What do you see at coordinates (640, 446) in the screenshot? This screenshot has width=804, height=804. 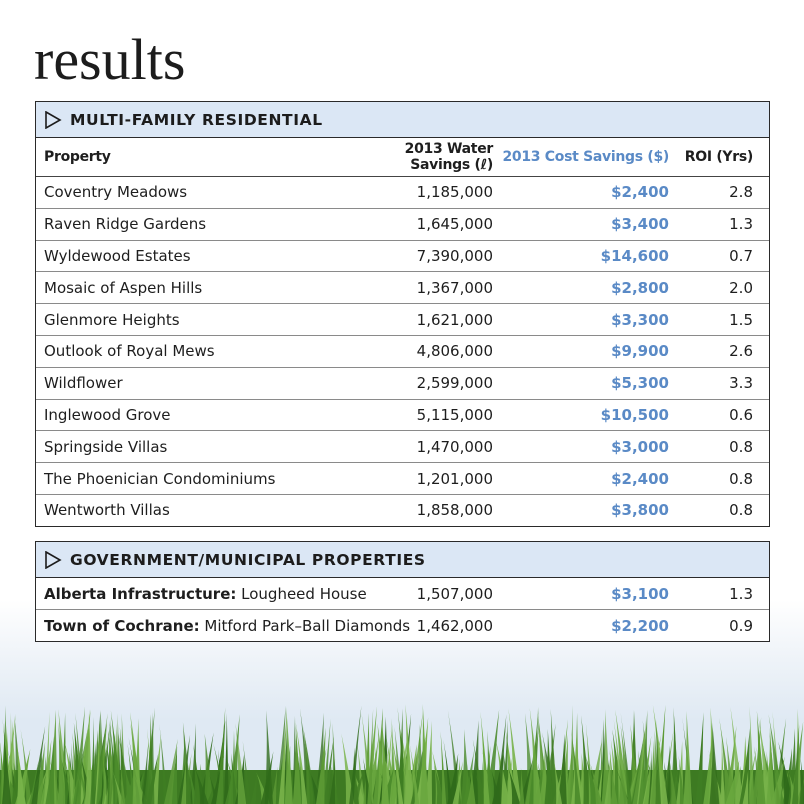 I see `cost-savings-cell: $3,000` at bounding box center [640, 446].